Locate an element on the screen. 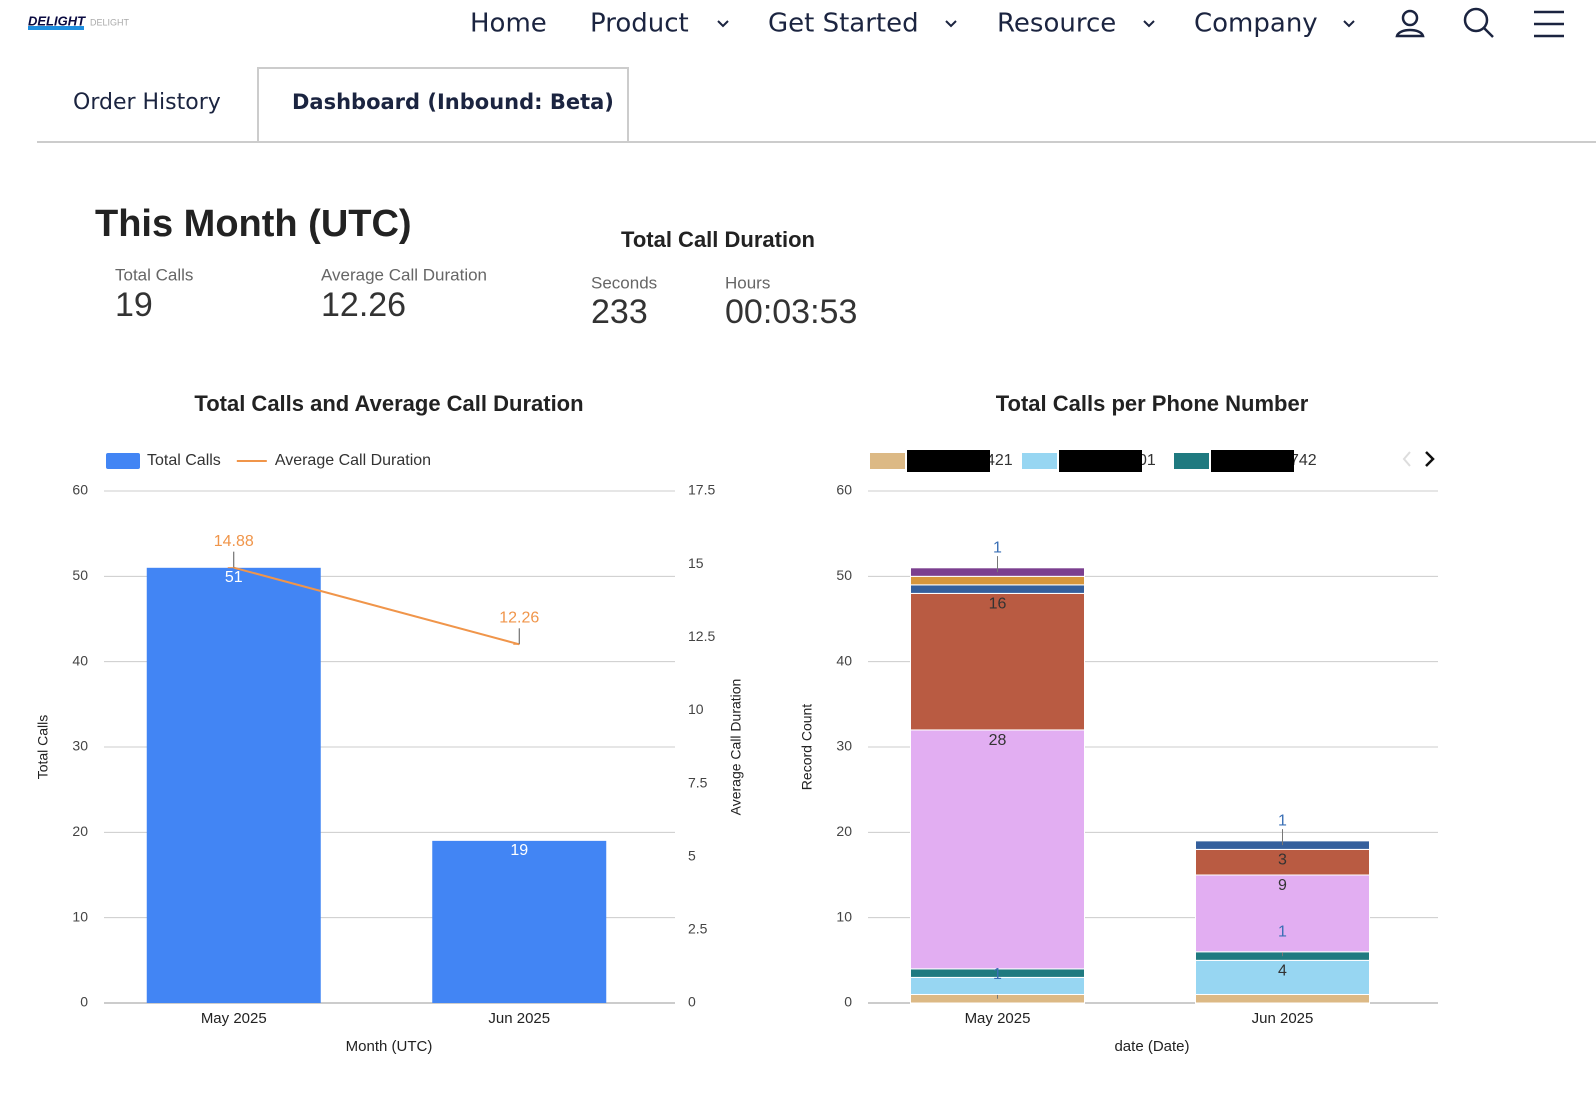 This screenshot has height=1101, width=1596. value-label: 4 is located at coordinates (1282, 971).